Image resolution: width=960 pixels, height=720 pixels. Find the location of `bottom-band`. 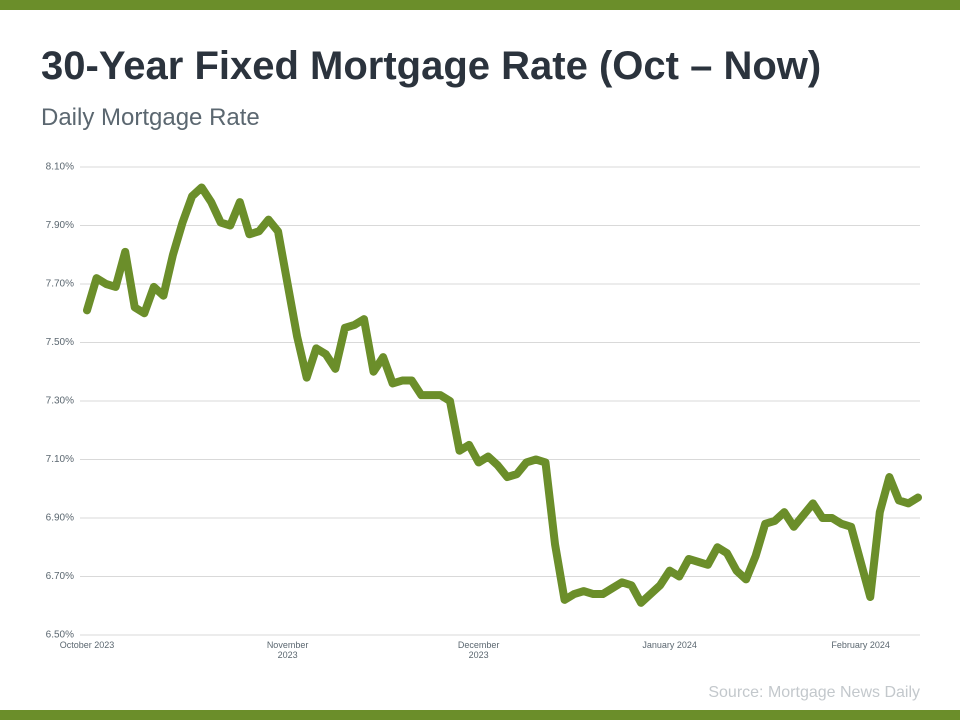

bottom-band is located at coordinates (480, 715).